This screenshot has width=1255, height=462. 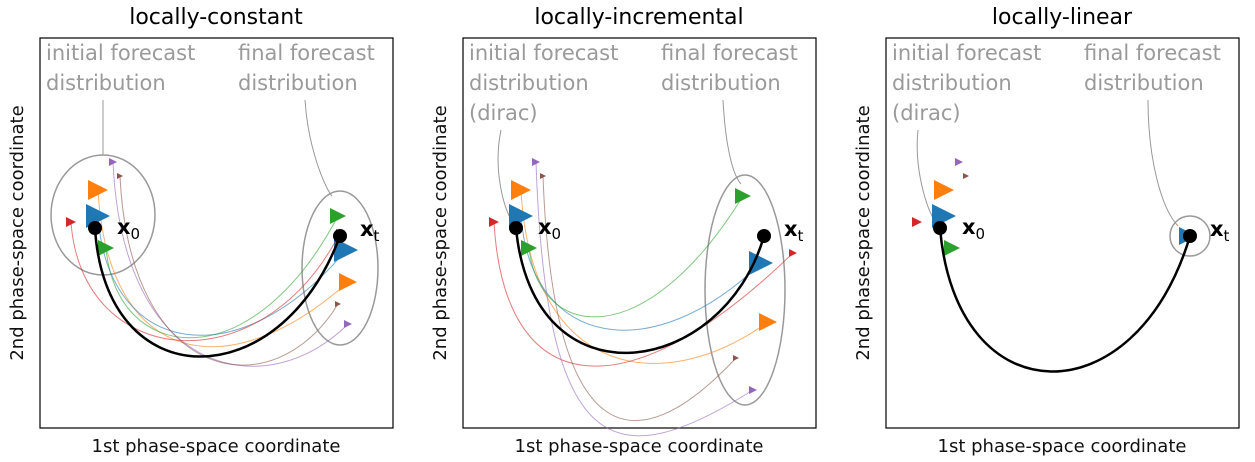 What do you see at coordinates (216, 17) in the screenshot?
I see `panel-title: locally-constant` at bounding box center [216, 17].